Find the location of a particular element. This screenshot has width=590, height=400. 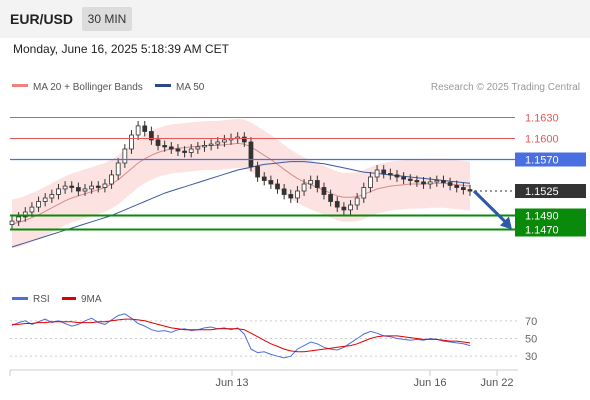

level-label-1.1630: 1.1630 is located at coordinates (542, 119).